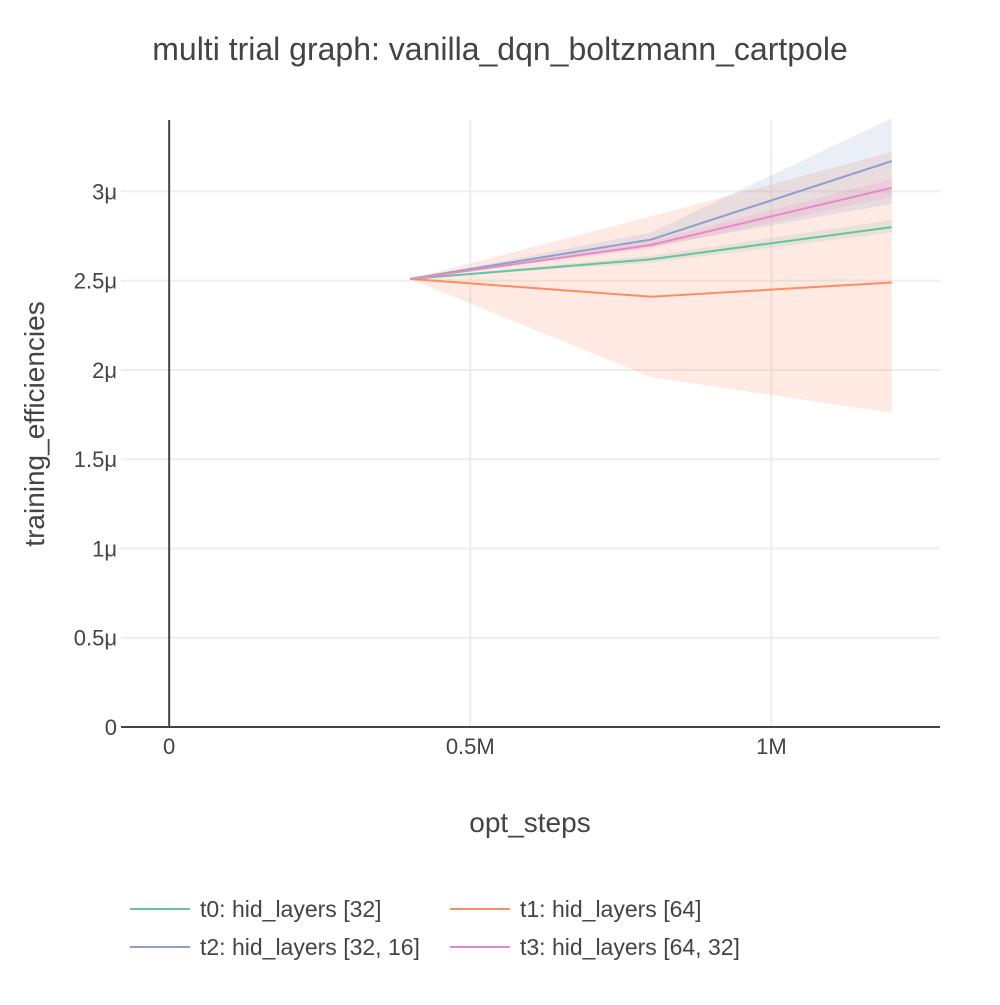 The image size is (1000, 1005). Describe the element at coordinates (34, 423) in the screenshot. I see `y-axis-title: training_efficiencies` at that location.